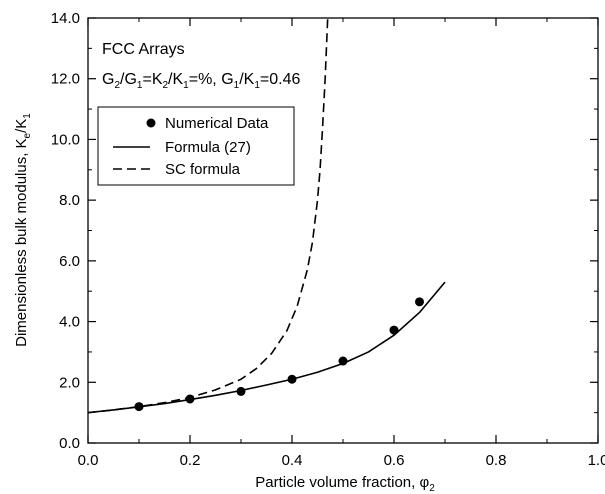  I want to click on y-axis-label-sub2: 1, so click(27, 116).